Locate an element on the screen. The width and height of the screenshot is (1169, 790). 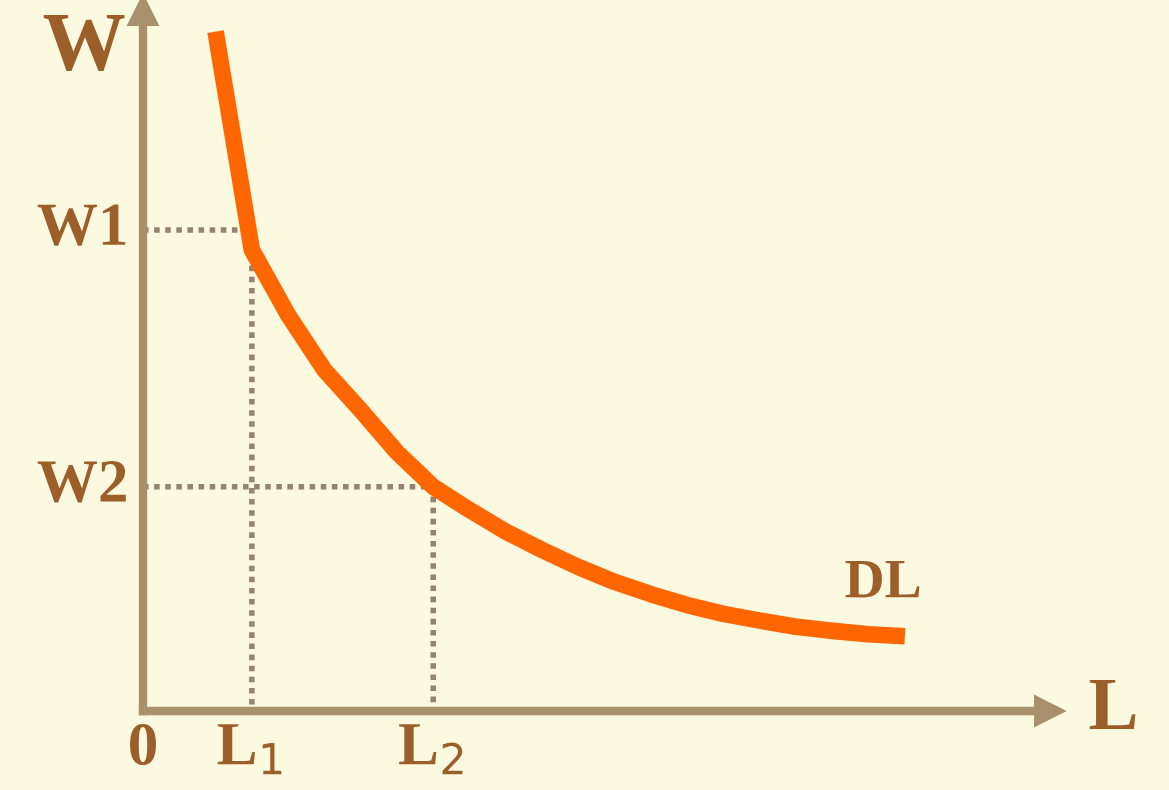
x-tick-label: 0 is located at coordinates (143, 744).